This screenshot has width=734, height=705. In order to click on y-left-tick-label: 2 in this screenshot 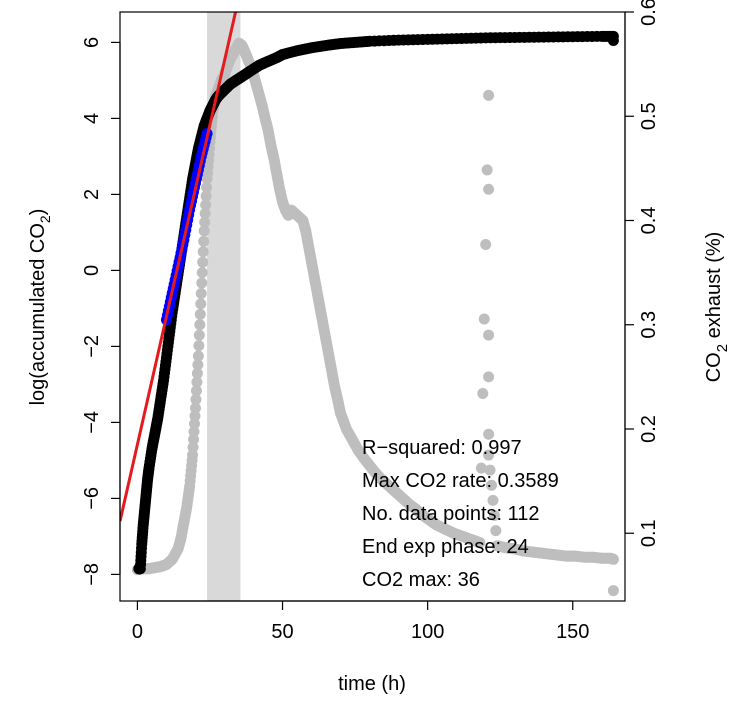, I will do `click(92, 194)`.